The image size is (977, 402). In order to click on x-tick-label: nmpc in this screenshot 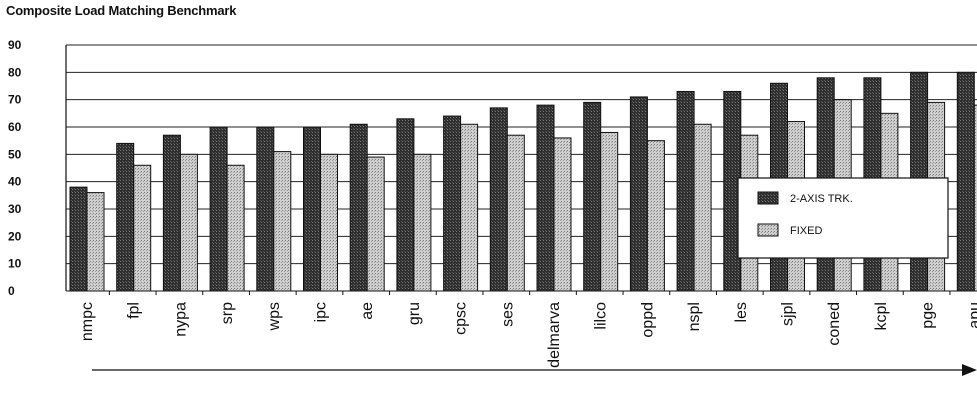, I will do `click(87, 321)`.